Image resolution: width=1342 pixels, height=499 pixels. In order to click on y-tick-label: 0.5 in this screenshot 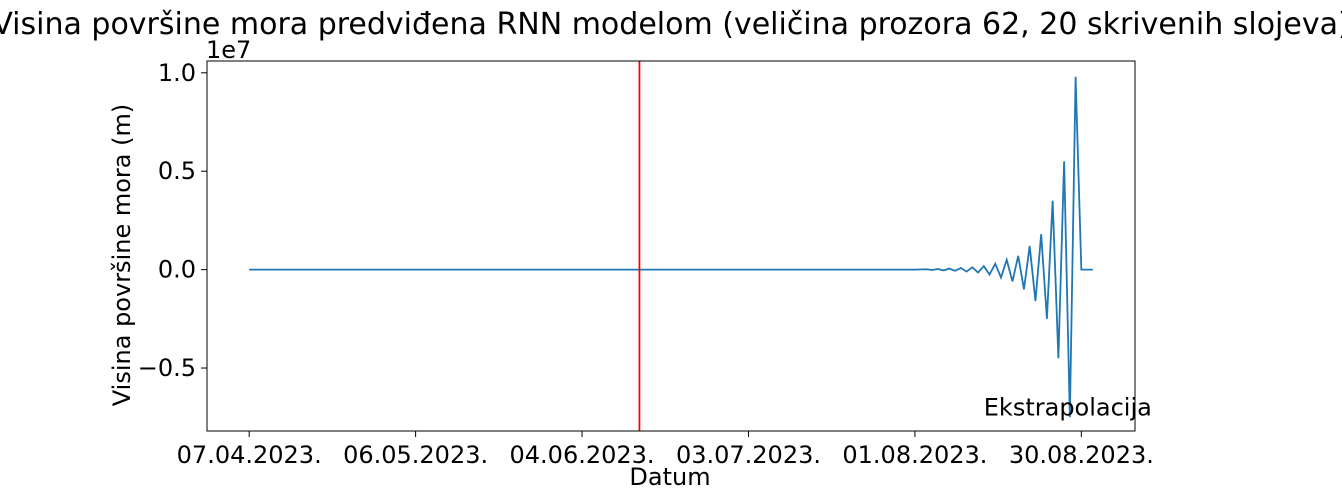, I will do `click(177, 171)`.